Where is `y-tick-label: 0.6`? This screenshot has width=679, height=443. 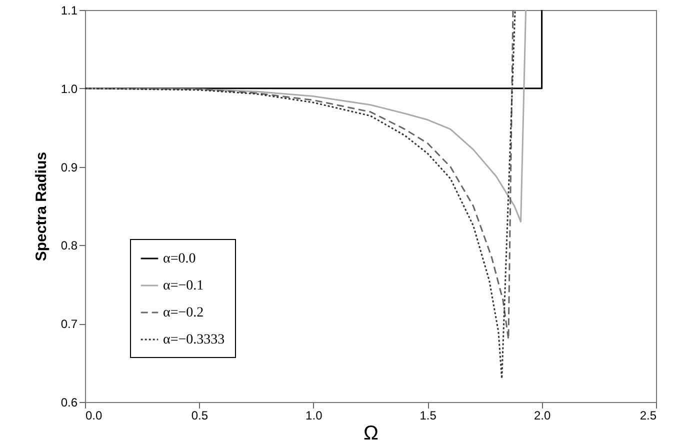 y-tick-label: 0.6 is located at coordinates (69, 403).